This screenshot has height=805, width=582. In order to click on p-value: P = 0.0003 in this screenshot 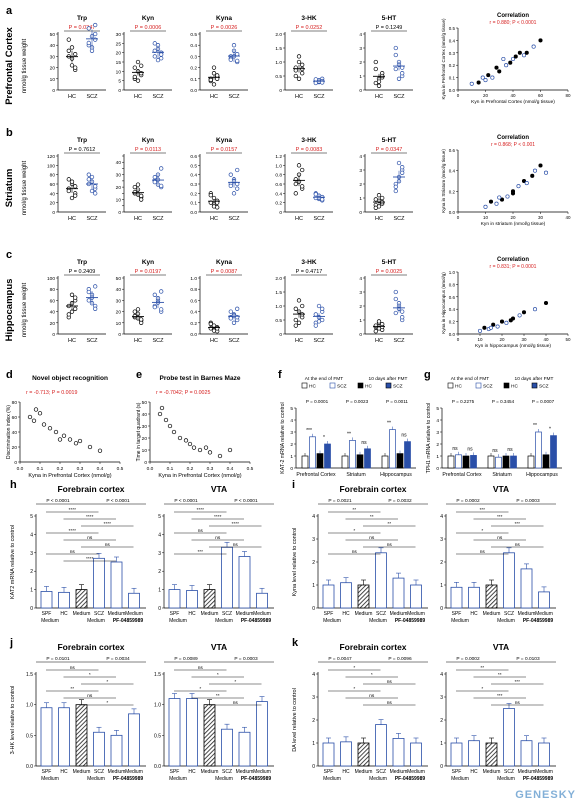, I will do `click(528, 501)`.